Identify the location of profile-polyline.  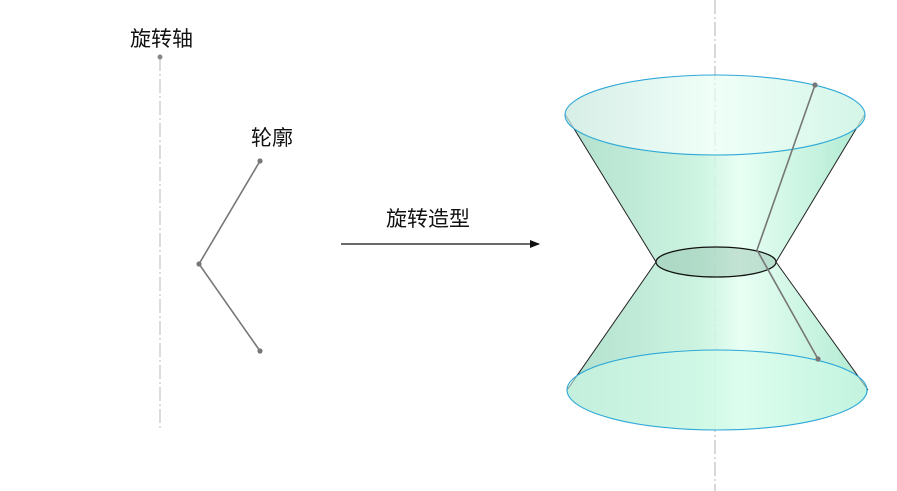
(229, 256).